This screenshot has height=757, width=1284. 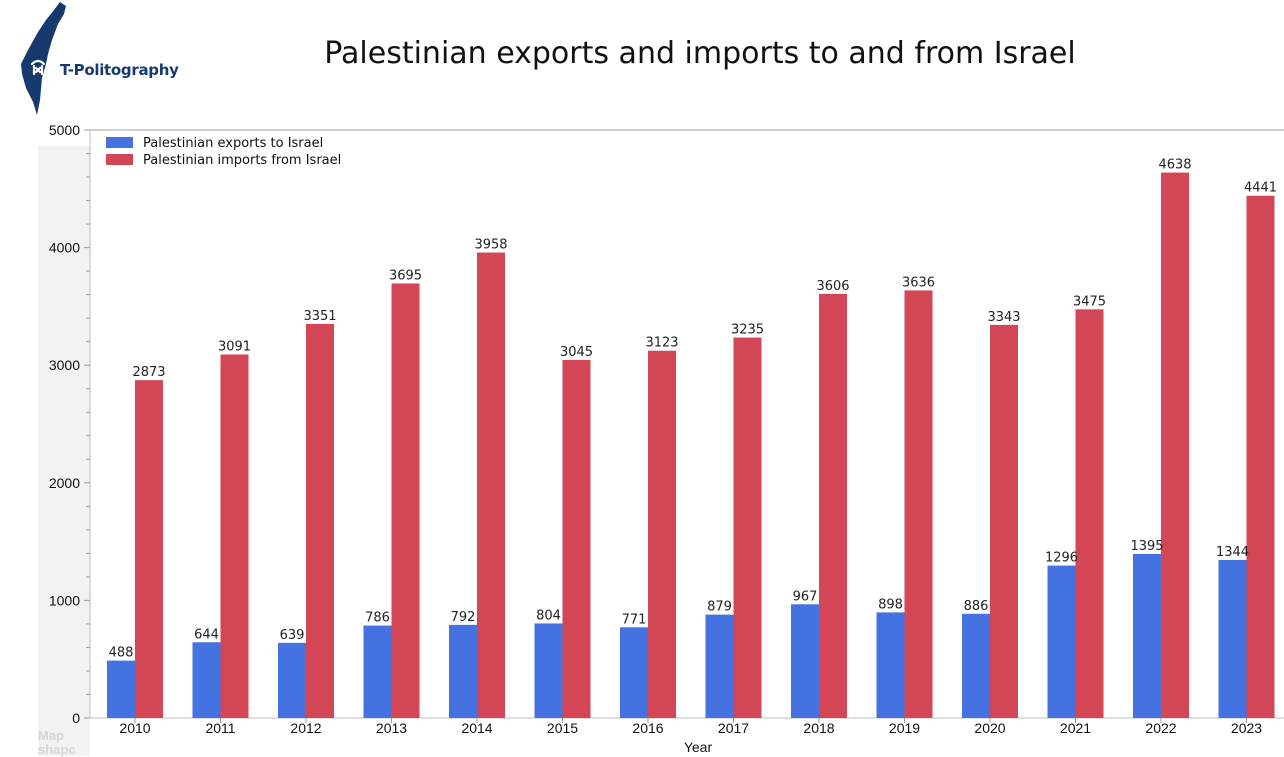 What do you see at coordinates (805, 596) in the screenshot?
I see `data-label-exports: 967` at bounding box center [805, 596].